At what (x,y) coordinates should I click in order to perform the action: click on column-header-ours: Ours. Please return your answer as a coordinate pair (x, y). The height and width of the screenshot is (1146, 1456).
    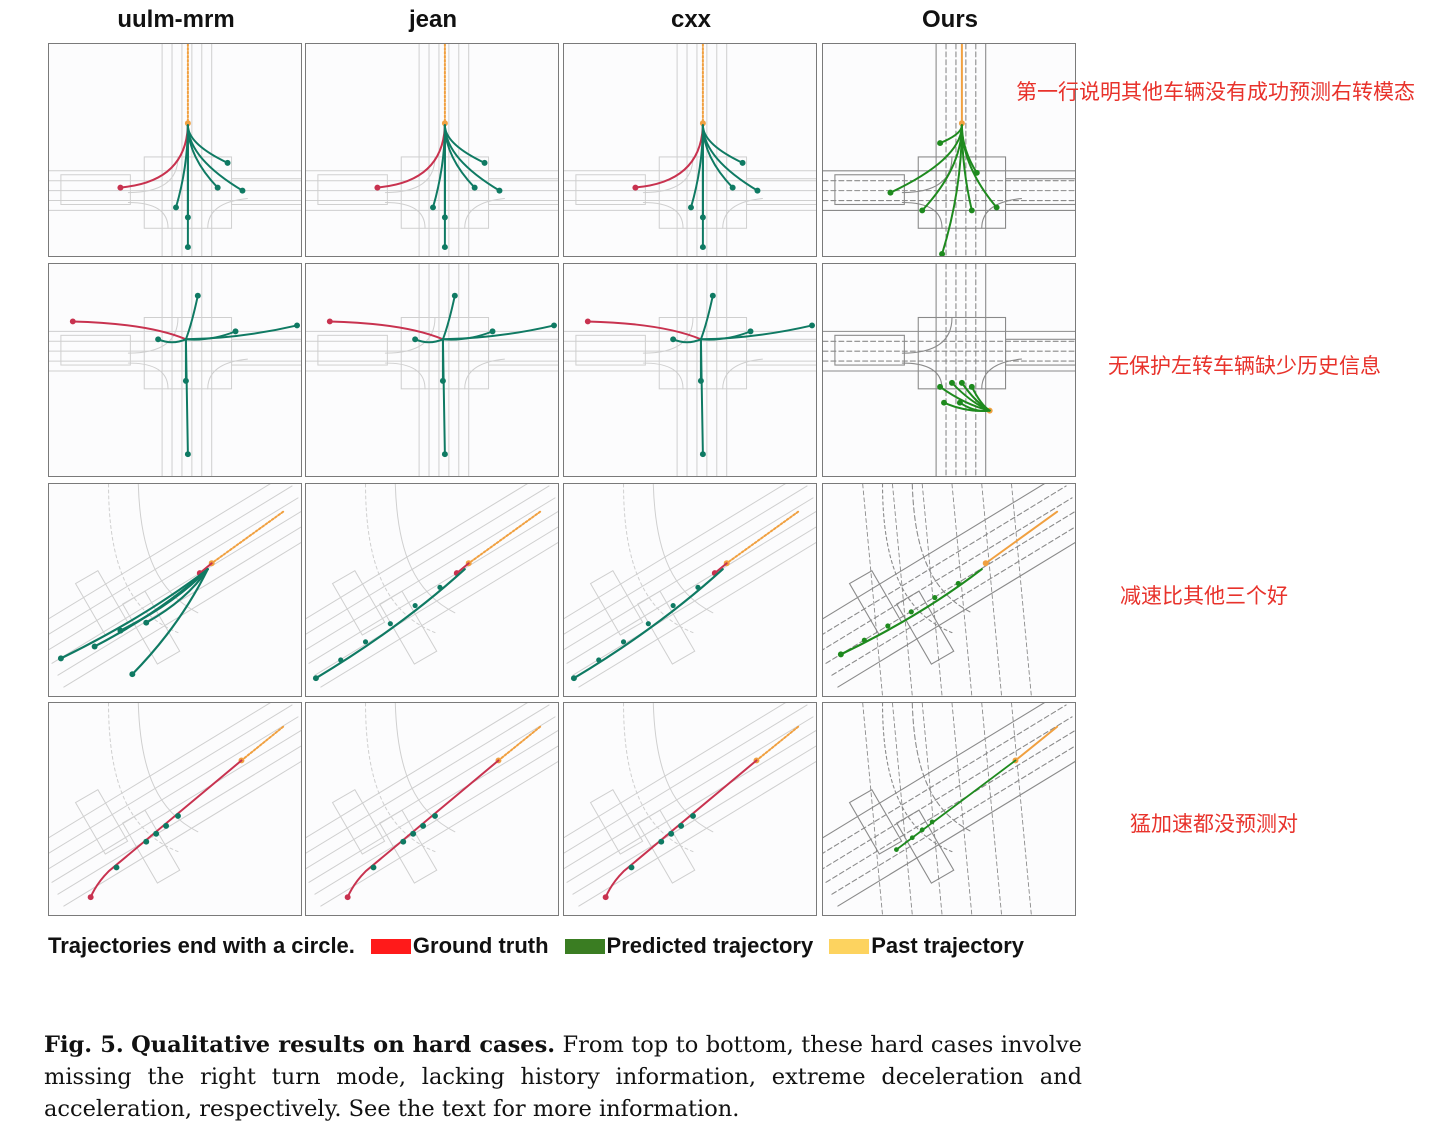
    Looking at the image, I should click on (949, 19).